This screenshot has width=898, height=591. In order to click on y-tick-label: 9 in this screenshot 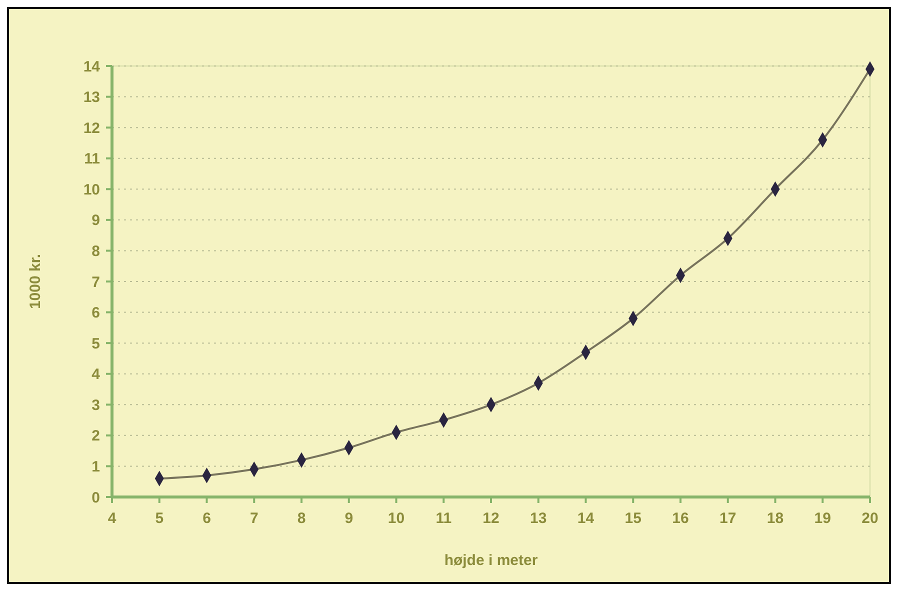, I will do `click(96, 221)`.